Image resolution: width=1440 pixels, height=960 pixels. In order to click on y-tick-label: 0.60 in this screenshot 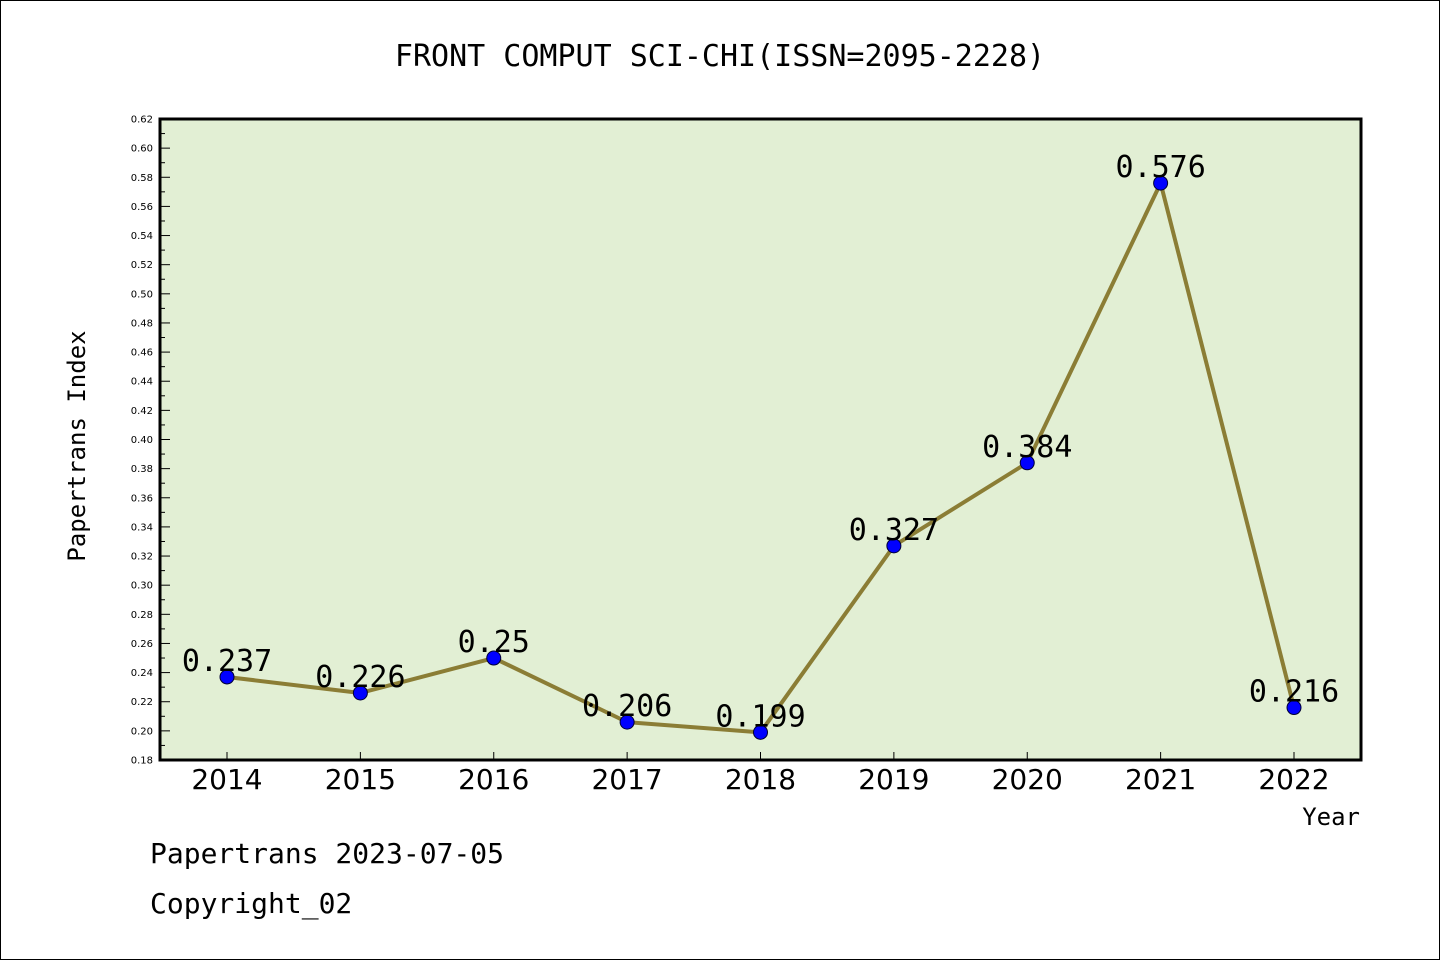, I will do `click(142, 149)`.